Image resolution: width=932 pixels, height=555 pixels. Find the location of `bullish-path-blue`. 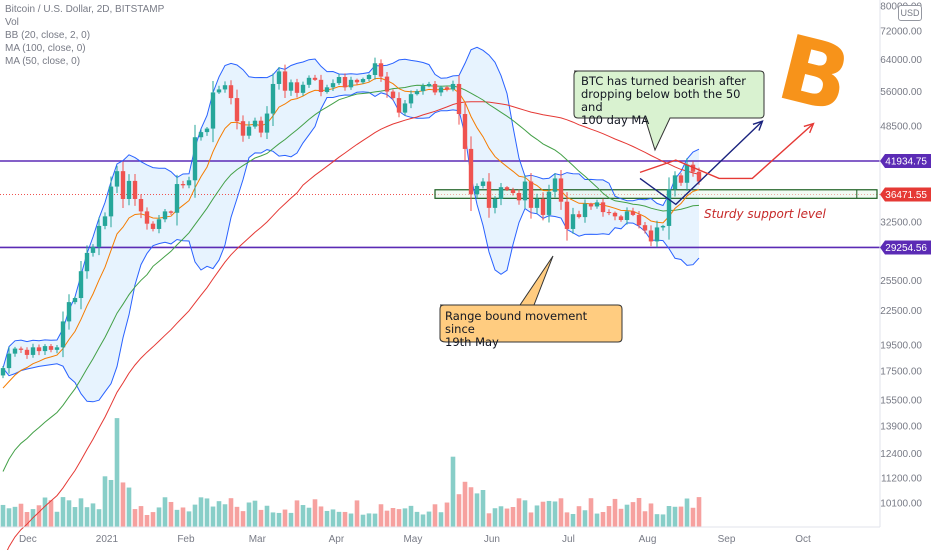

bullish-path-blue is located at coordinates (701, 163).